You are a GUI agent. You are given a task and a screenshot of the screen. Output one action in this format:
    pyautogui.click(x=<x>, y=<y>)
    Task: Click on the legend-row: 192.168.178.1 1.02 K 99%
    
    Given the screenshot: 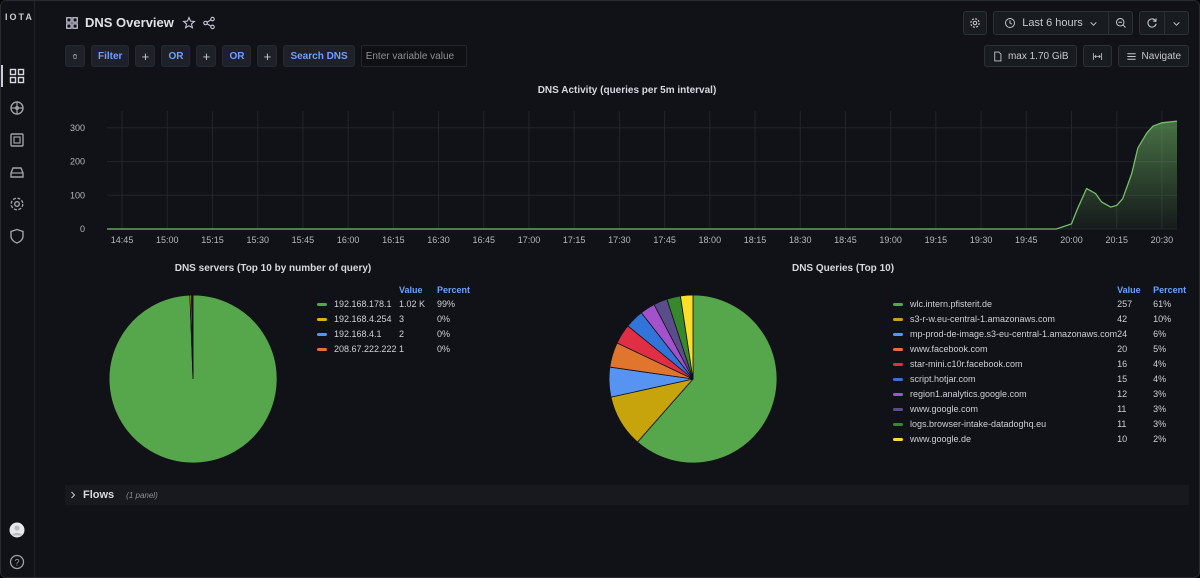 What is the action you would take?
    pyautogui.click(x=393, y=305)
    